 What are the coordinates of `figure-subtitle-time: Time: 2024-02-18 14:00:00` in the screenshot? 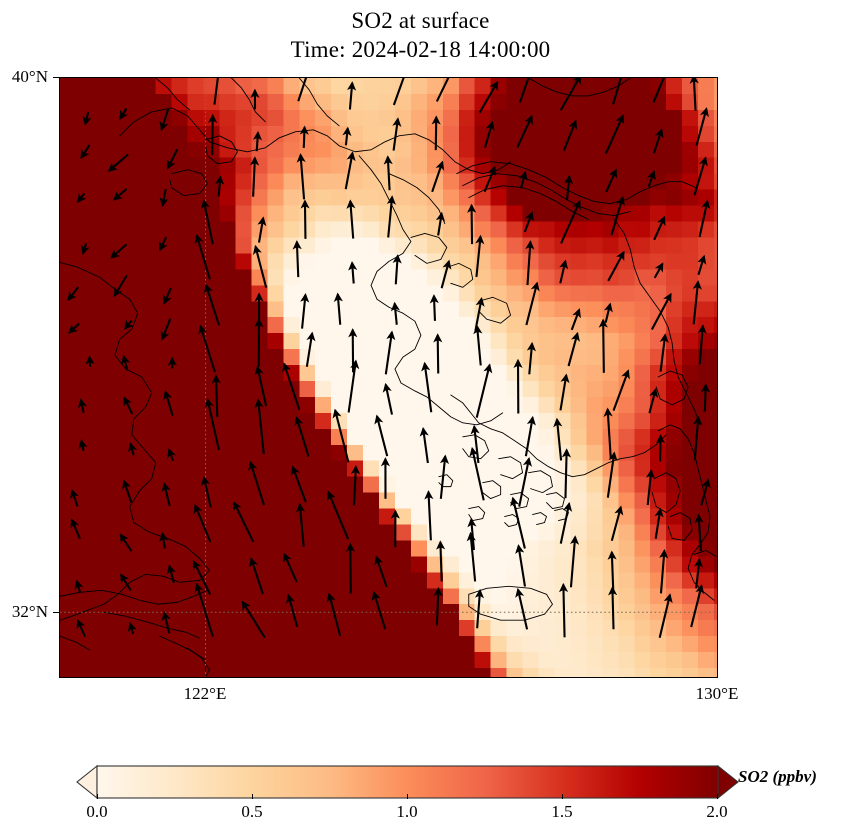 It's located at (420, 49).